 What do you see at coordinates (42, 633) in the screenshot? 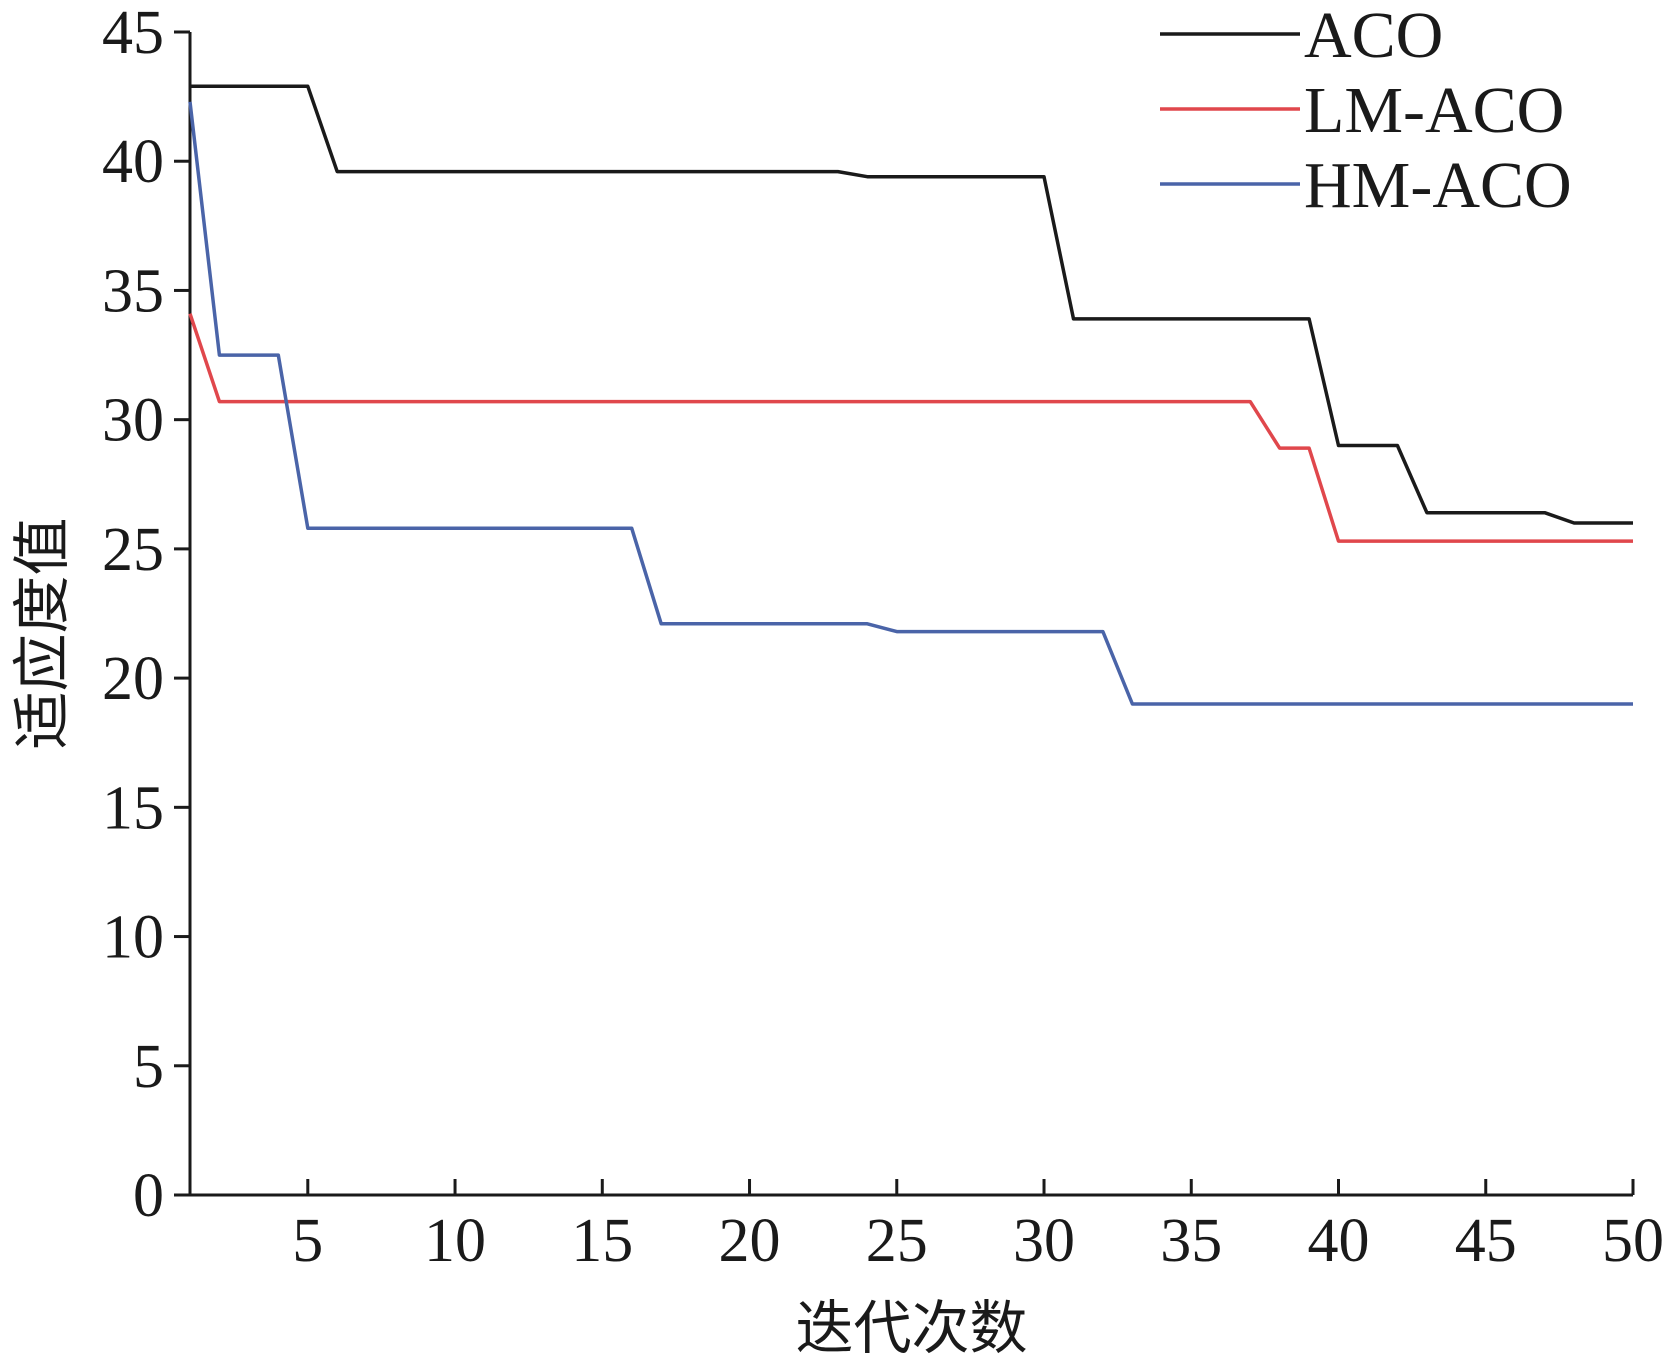
I see `y-axis-title: 适应度值` at bounding box center [42, 633].